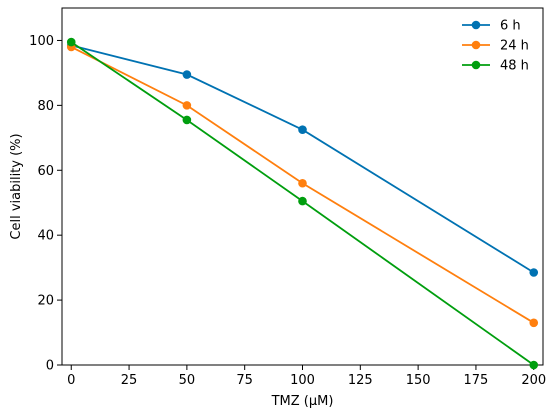 This screenshot has width=550, height=412. Describe the element at coordinates (514, 66) in the screenshot. I see `legend-label: 48 h` at that location.